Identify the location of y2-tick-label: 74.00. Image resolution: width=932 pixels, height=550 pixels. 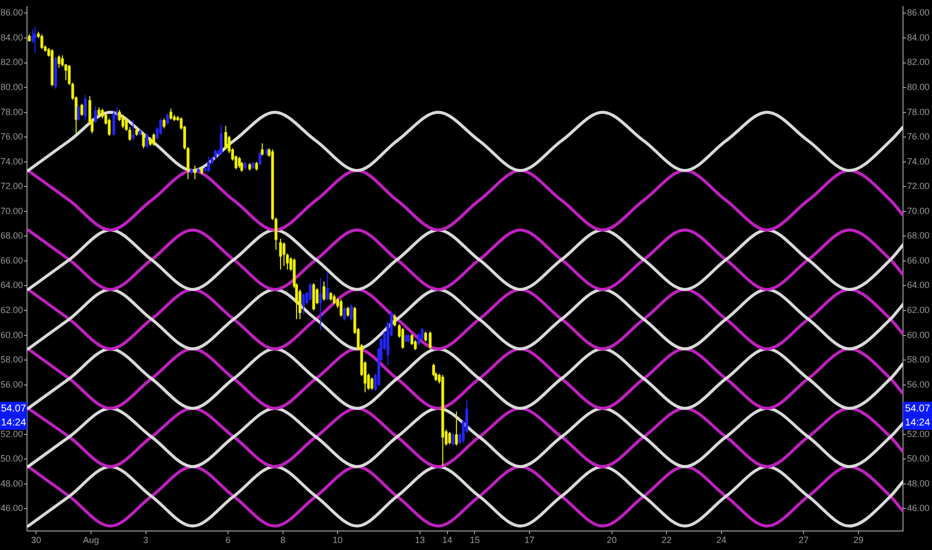
(918, 161).